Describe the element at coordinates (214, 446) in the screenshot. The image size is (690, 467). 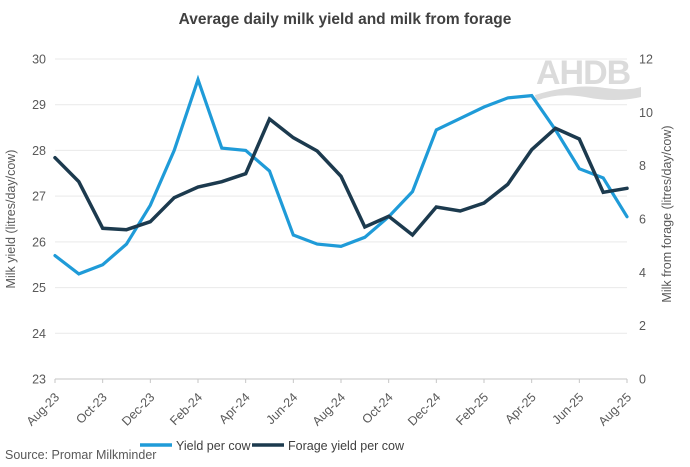
I see `yield-legend-label: Yield per cow` at that location.